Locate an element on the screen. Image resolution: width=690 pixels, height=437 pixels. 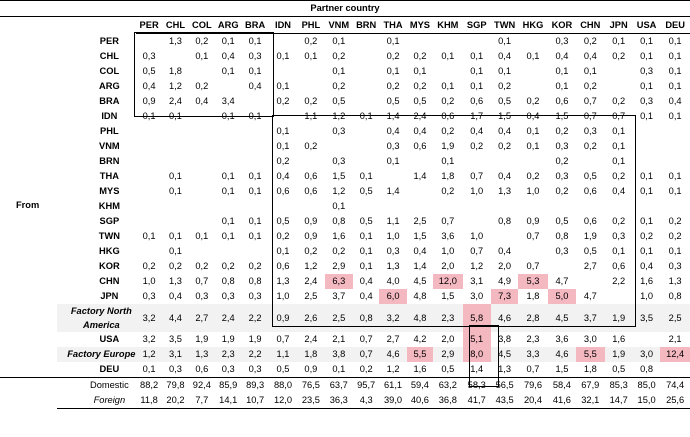
column-header-kor: KOR is located at coordinates (562, 25).